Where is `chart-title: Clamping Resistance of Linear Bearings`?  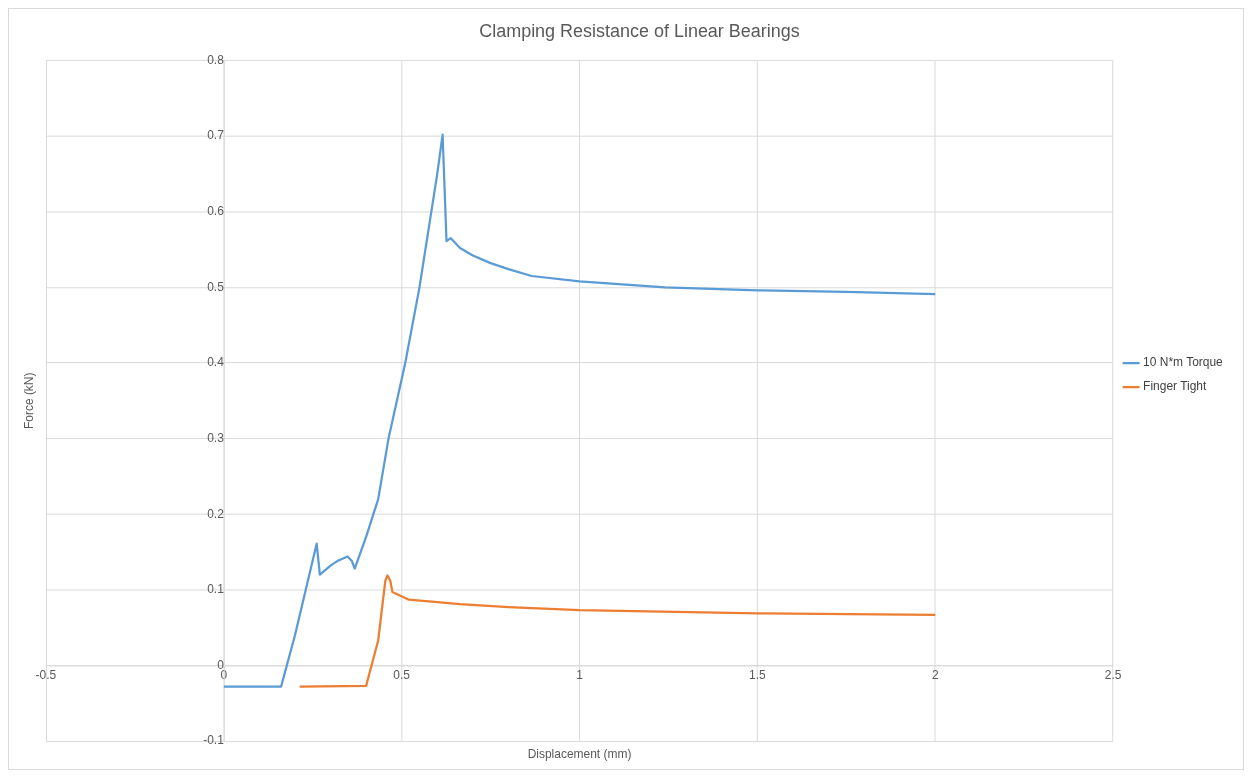
chart-title: Clamping Resistance of Linear Bearings is located at coordinates (639, 30).